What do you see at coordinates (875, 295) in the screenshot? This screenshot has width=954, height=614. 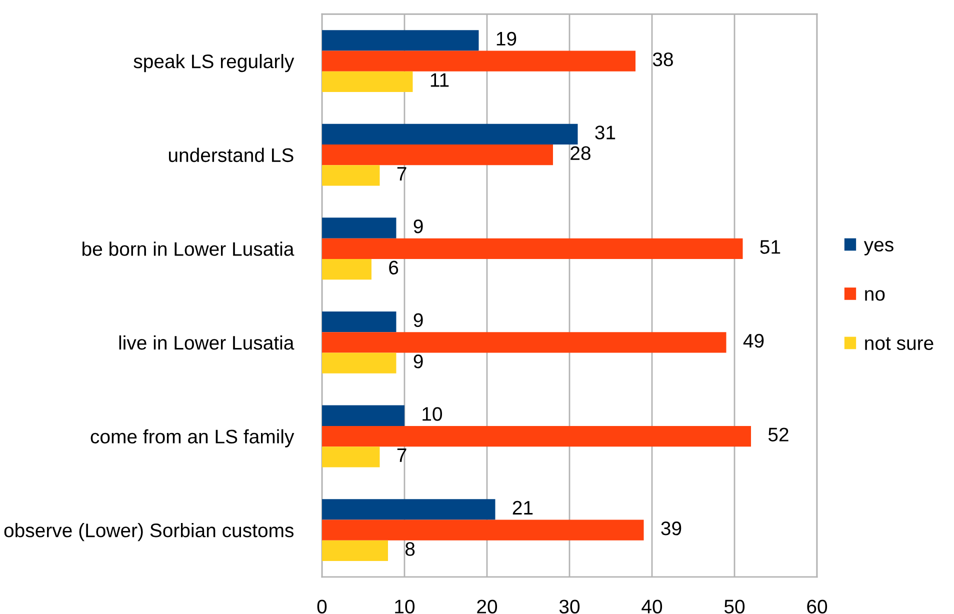 I see `legend-label: no` at bounding box center [875, 295].